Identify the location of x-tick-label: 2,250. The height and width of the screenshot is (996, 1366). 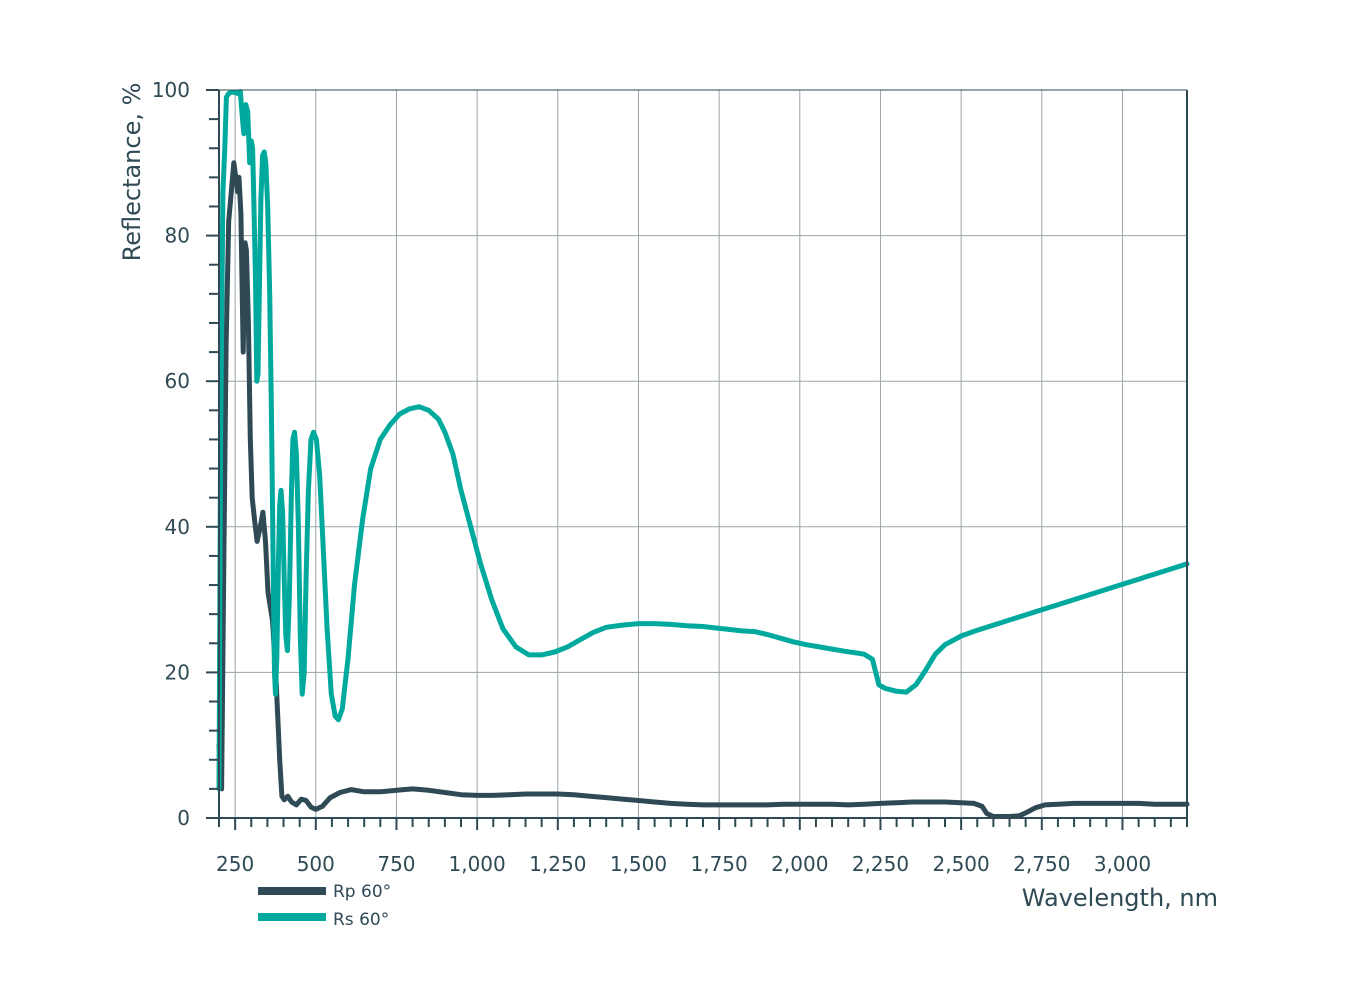
(880, 864).